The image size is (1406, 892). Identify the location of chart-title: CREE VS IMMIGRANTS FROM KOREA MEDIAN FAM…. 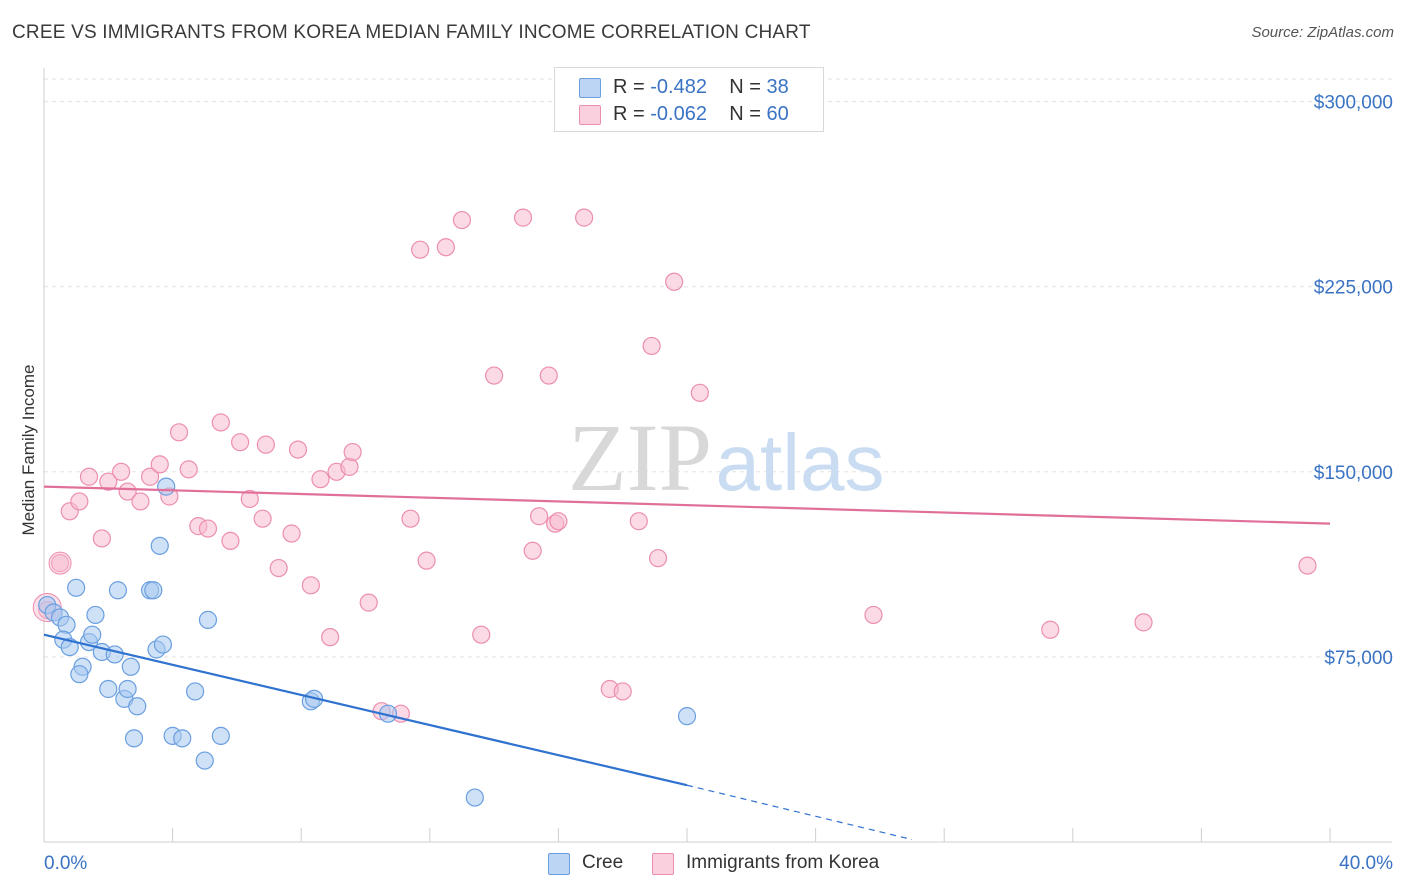
(411, 32).